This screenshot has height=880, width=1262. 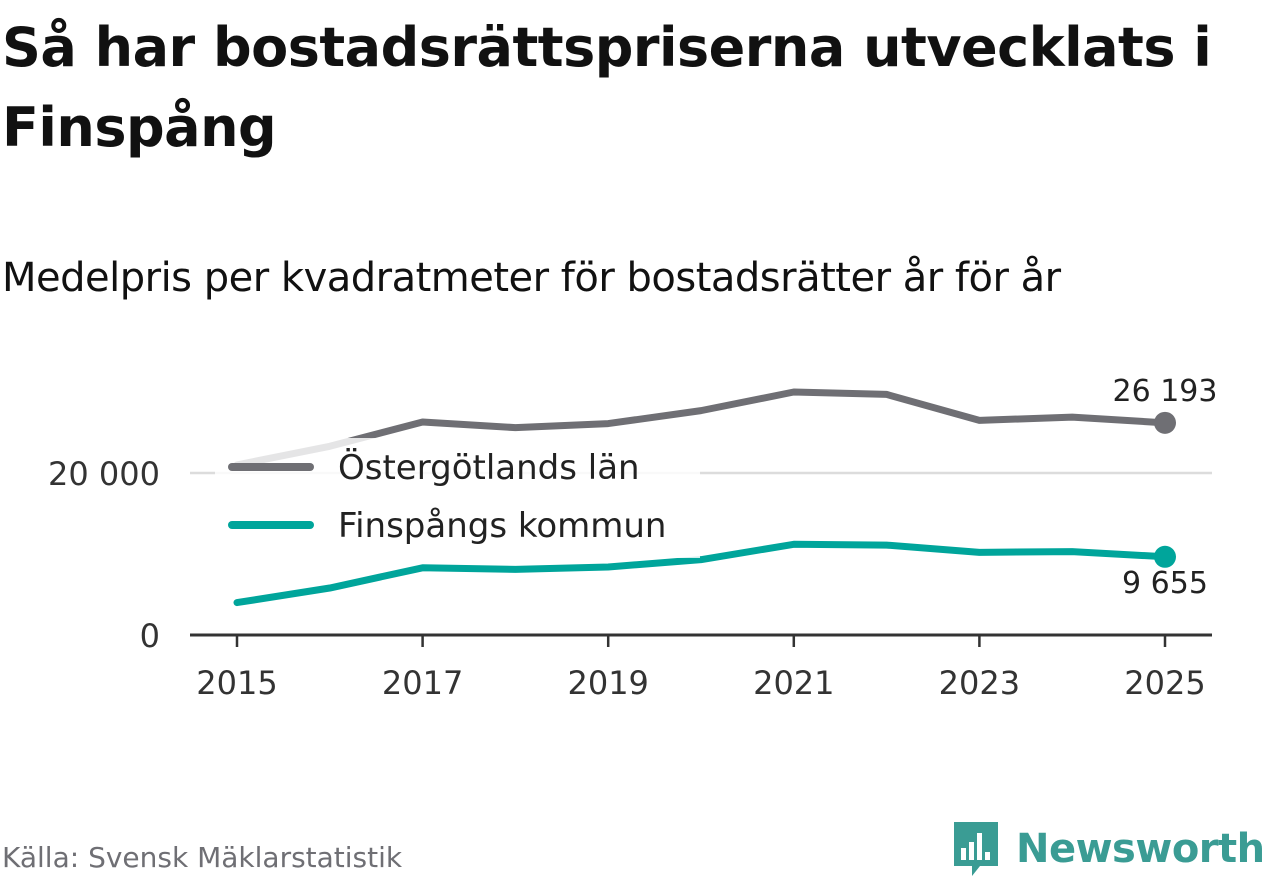 What do you see at coordinates (150, 636) in the screenshot?
I see `y-tick-label: 0` at bounding box center [150, 636].